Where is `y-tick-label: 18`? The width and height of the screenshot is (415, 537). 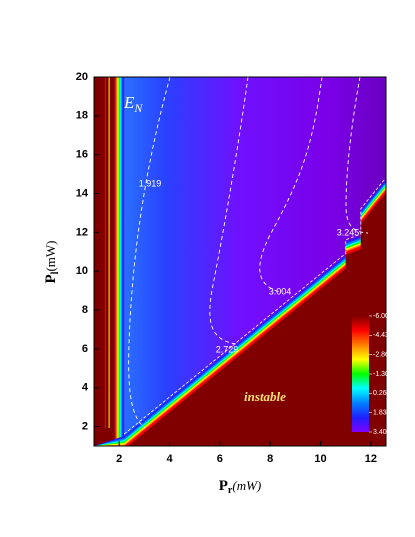
y-tick-label: 18 is located at coordinates (82, 116).